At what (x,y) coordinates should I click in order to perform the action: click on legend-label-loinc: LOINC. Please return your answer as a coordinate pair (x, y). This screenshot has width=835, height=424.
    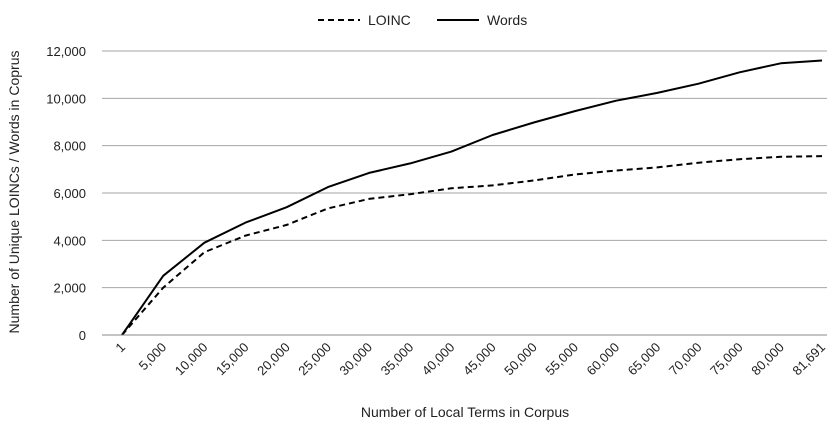
    Looking at the image, I should click on (389, 20).